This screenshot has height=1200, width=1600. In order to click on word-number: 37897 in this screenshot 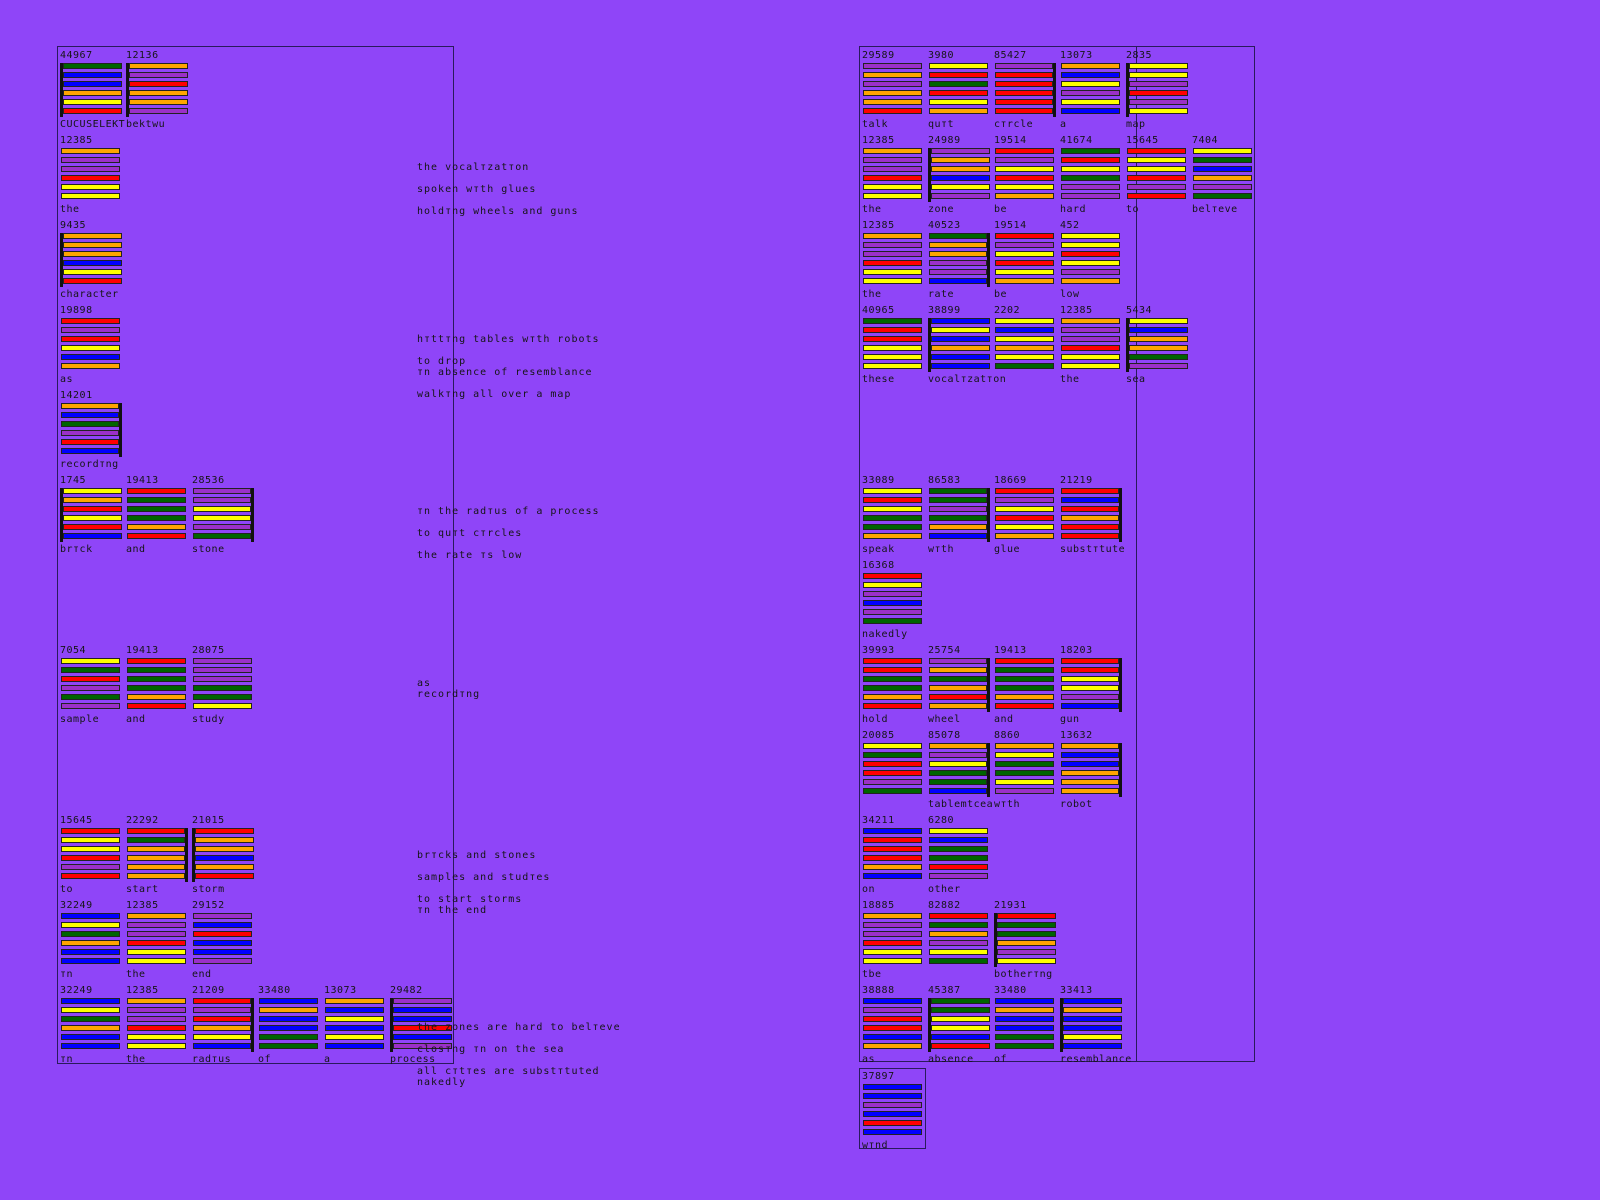, I will do `click(878, 1076)`.